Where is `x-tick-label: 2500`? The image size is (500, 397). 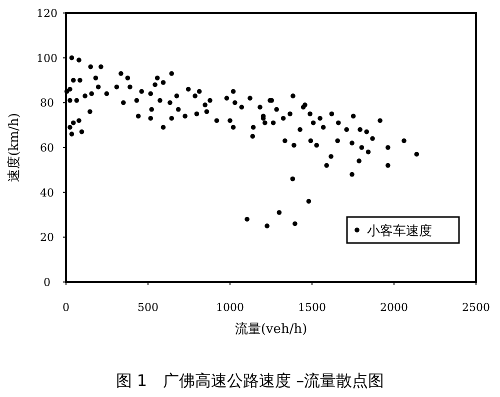
x-tick-label: 2500 is located at coordinates (476, 307).